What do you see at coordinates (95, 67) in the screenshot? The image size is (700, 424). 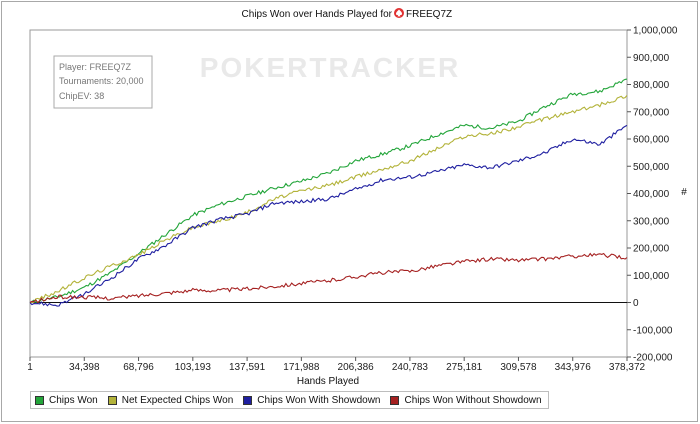 I see `info-player: Player: FREEQ7Z` at bounding box center [95, 67].